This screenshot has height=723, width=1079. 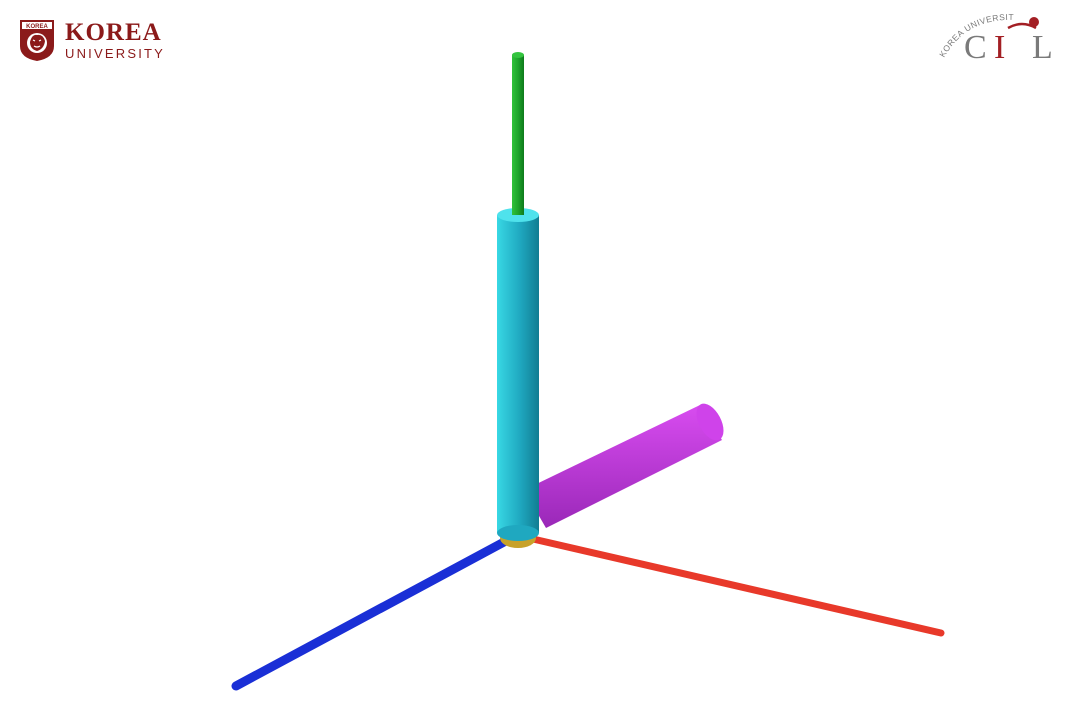 I want to click on cil-letter-c: C, so click(x=975, y=46).